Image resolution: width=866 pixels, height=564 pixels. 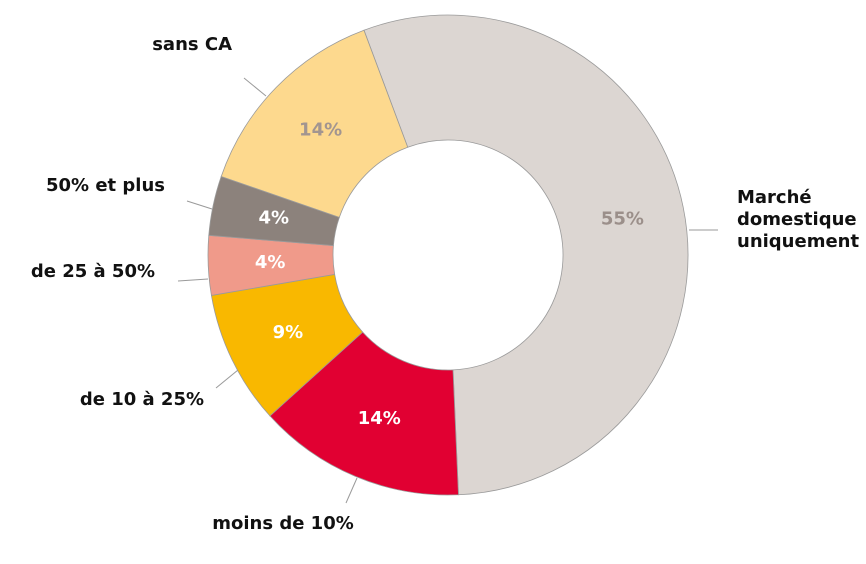 I want to click on category-label-line: uniquement, so click(x=798, y=241).